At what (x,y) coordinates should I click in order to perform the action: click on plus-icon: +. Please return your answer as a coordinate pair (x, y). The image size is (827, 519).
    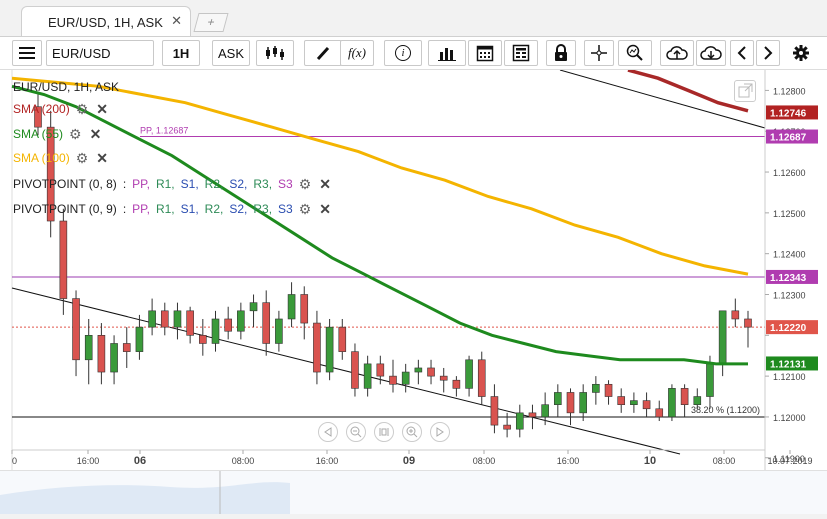
    Looking at the image, I should click on (211, 22).